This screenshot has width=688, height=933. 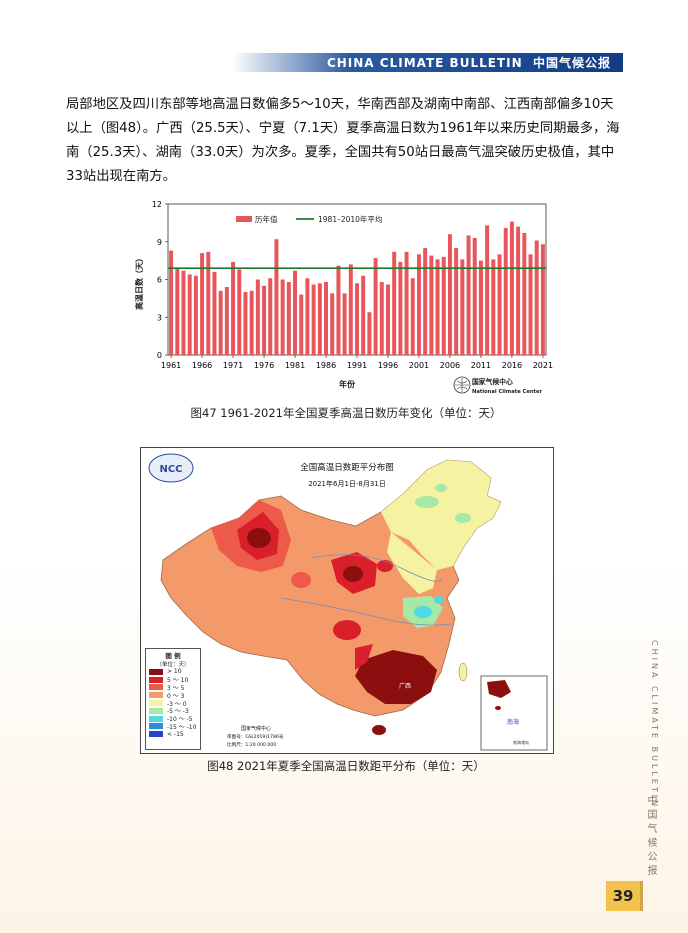 What do you see at coordinates (159, 242) in the screenshot?
I see `y-tick-label: 9` at bounding box center [159, 242].